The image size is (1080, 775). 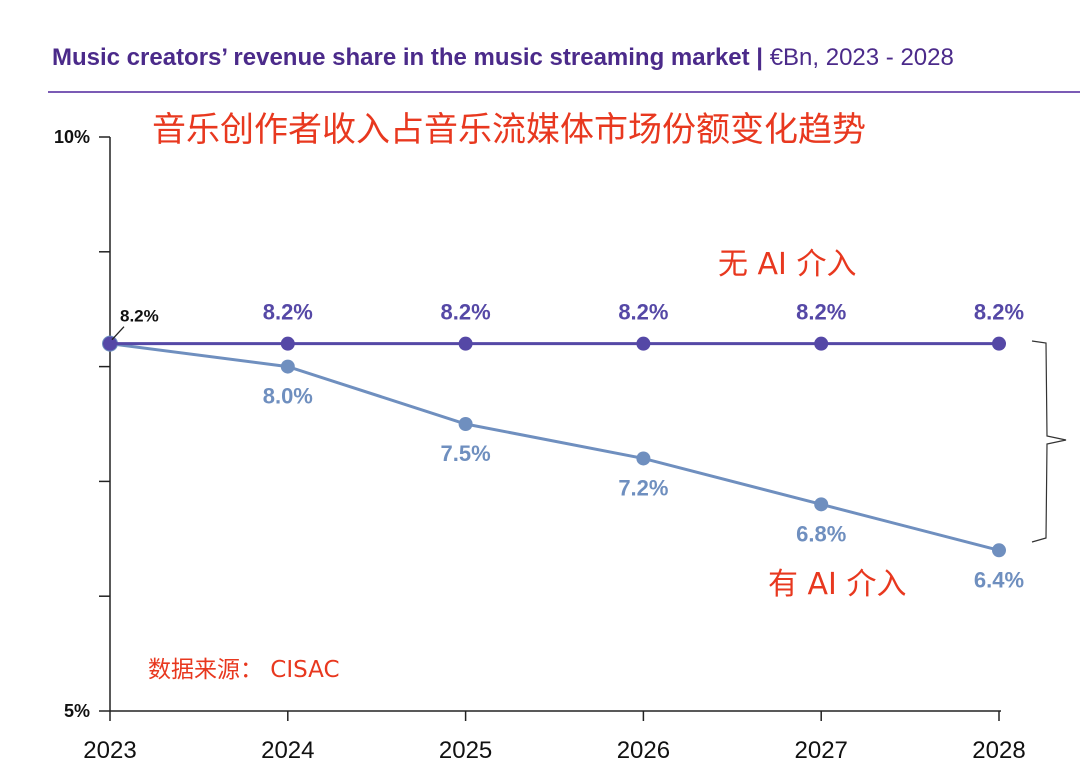 What do you see at coordinates (643, 487) in the screenshot?
I see `data-label-with-ai: 7.2%` at bounding box center [643, 487].